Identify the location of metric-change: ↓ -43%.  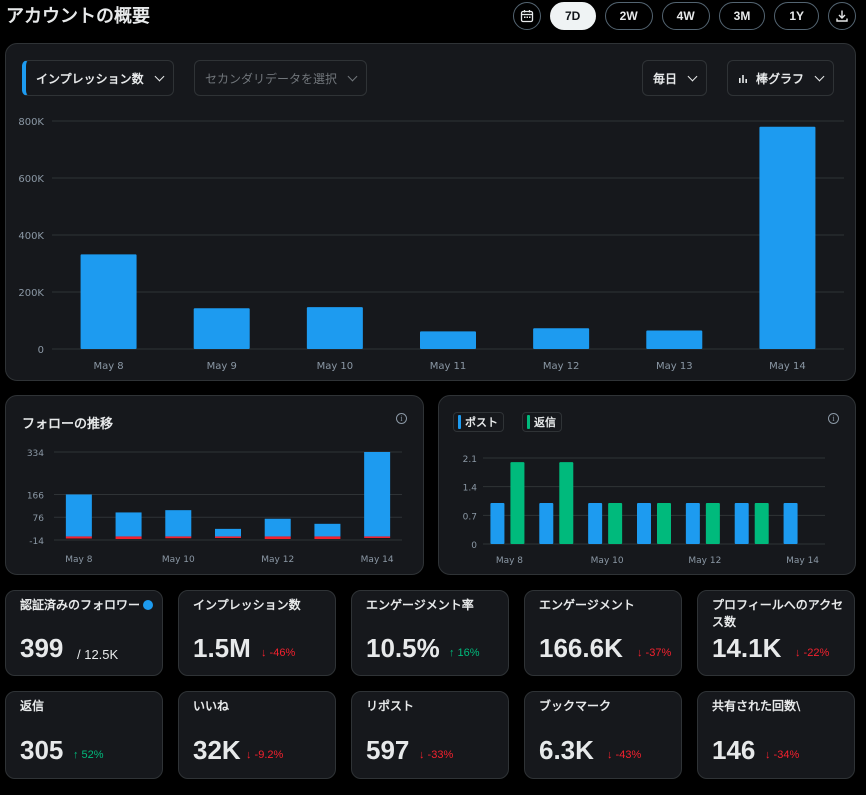
(624, 755).